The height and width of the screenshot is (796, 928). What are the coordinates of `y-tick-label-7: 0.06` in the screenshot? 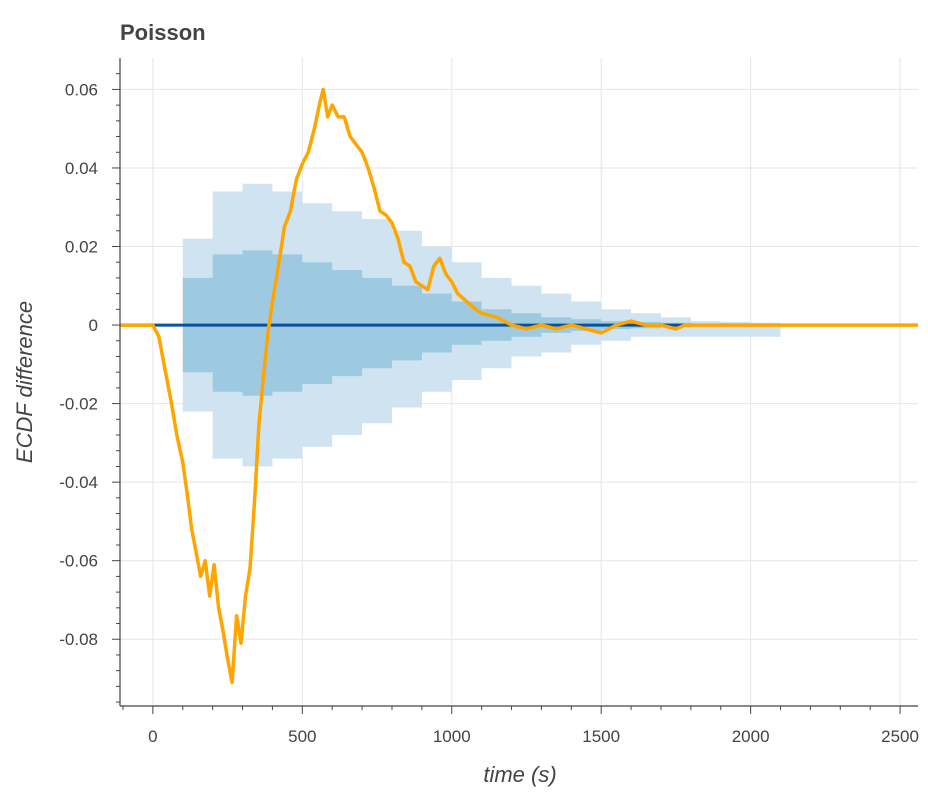 It's located at (81, 89).